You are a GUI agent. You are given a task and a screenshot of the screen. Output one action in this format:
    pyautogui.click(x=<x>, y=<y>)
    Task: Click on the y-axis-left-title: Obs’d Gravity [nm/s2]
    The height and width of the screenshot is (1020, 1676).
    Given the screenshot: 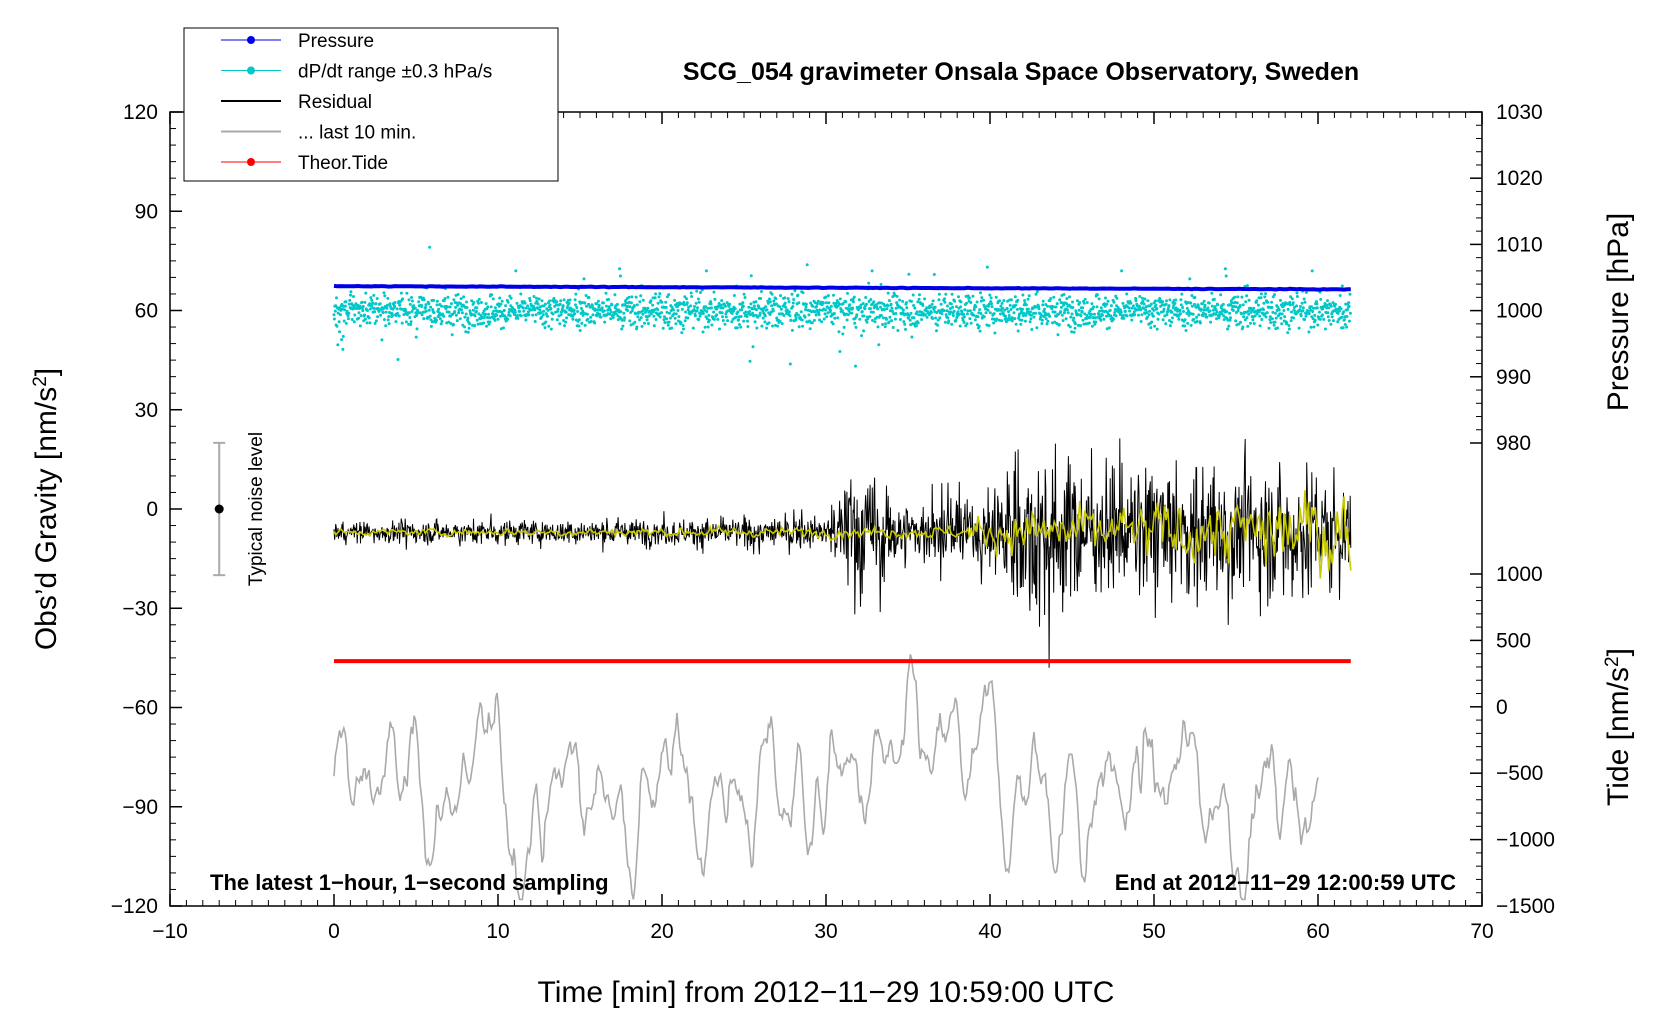 What is the action you would take?
    pyautogui.click(x=47, y=509)
    